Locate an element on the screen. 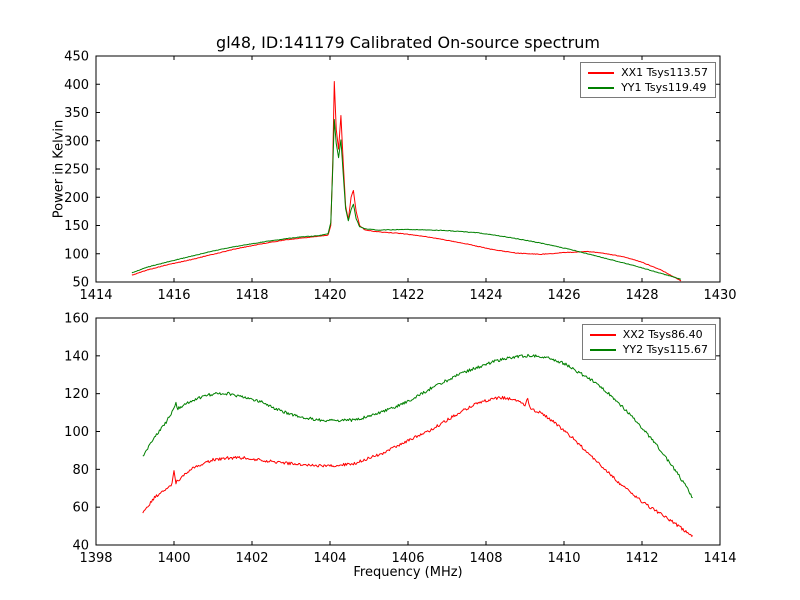  legend-label: XX1 Tsys113.57 is located at coordinates (664, 72).